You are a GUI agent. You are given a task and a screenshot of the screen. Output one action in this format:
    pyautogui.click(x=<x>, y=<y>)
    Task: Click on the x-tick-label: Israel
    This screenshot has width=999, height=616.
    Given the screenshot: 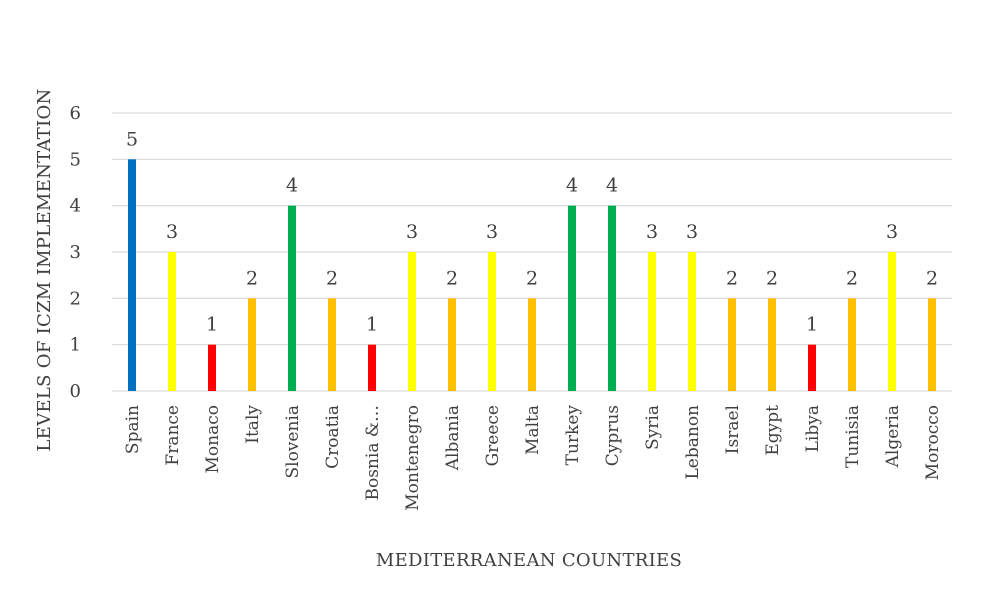 What is the action you would take?
    pyautogui.click(x=733, y=429)
    